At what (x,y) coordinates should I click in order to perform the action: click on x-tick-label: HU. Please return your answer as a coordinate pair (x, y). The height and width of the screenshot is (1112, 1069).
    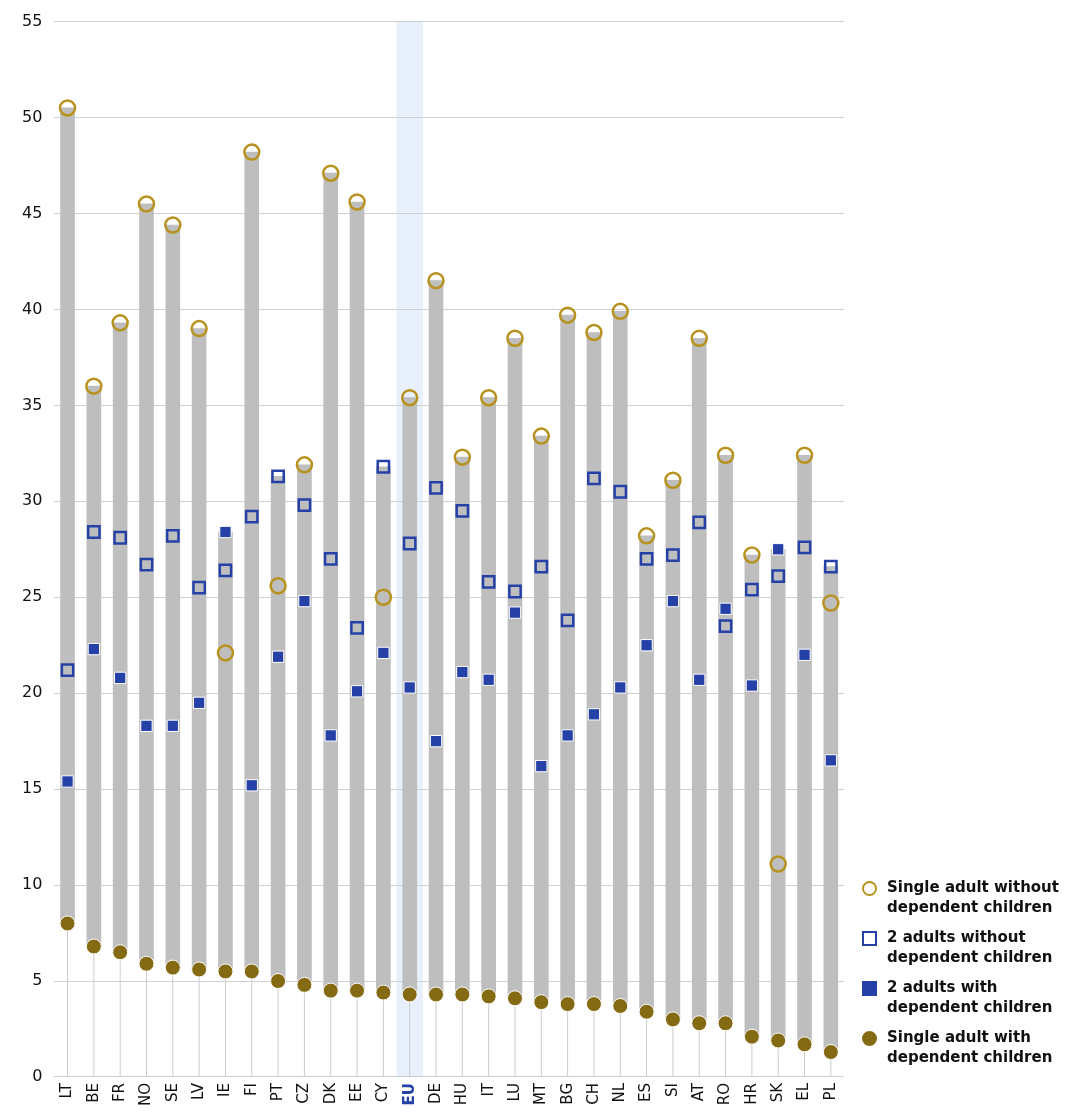
    Looking at the image, I should click on (461, 1094).